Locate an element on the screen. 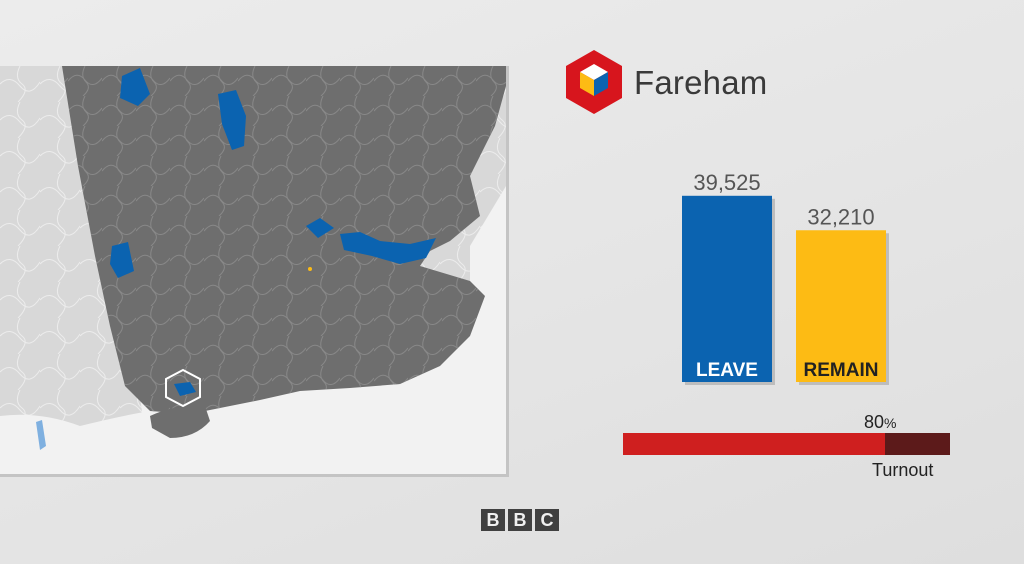  bar-value-label: 39,525 is located at coordinates (726, 182).